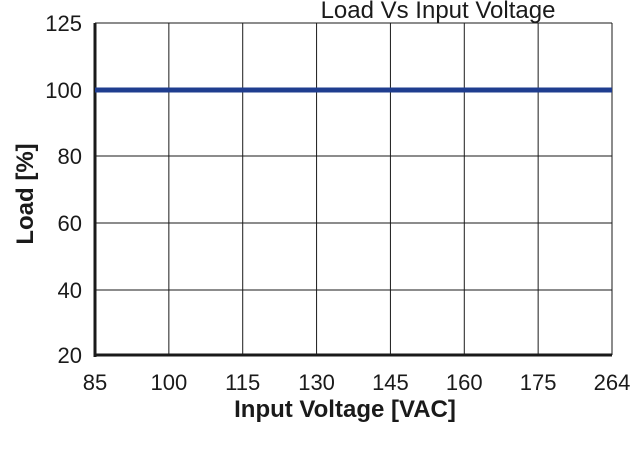 The width and height of the screenshot is (634, 450). What do you see at coordinates (464, 382) in the screenshot?
I see `x-tick-label: 160` at bounding box center [464, 382].